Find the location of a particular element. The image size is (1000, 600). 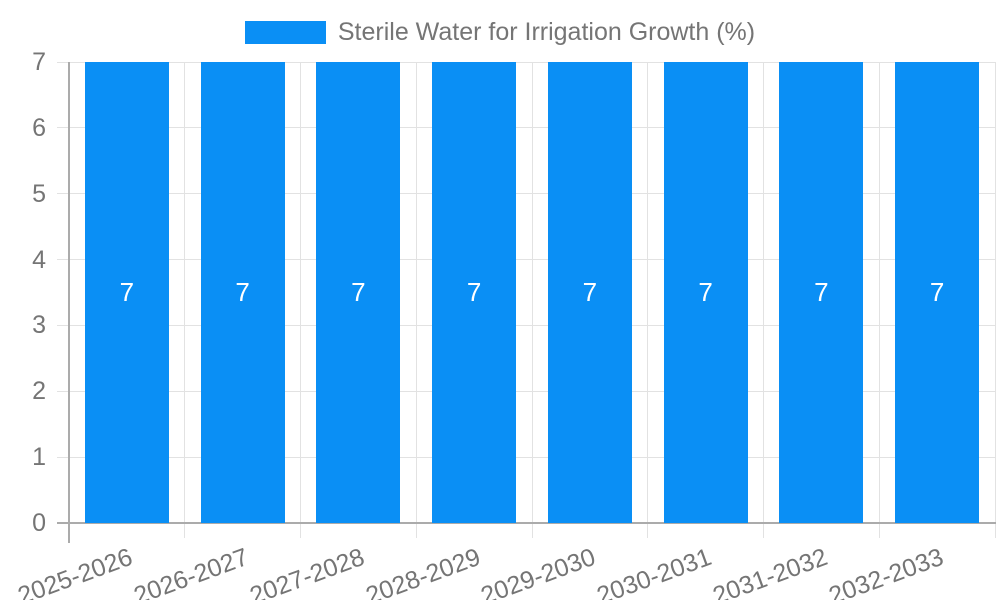

x-axis-tick-label: 2026-2027 is located at coordinates (191, 571).